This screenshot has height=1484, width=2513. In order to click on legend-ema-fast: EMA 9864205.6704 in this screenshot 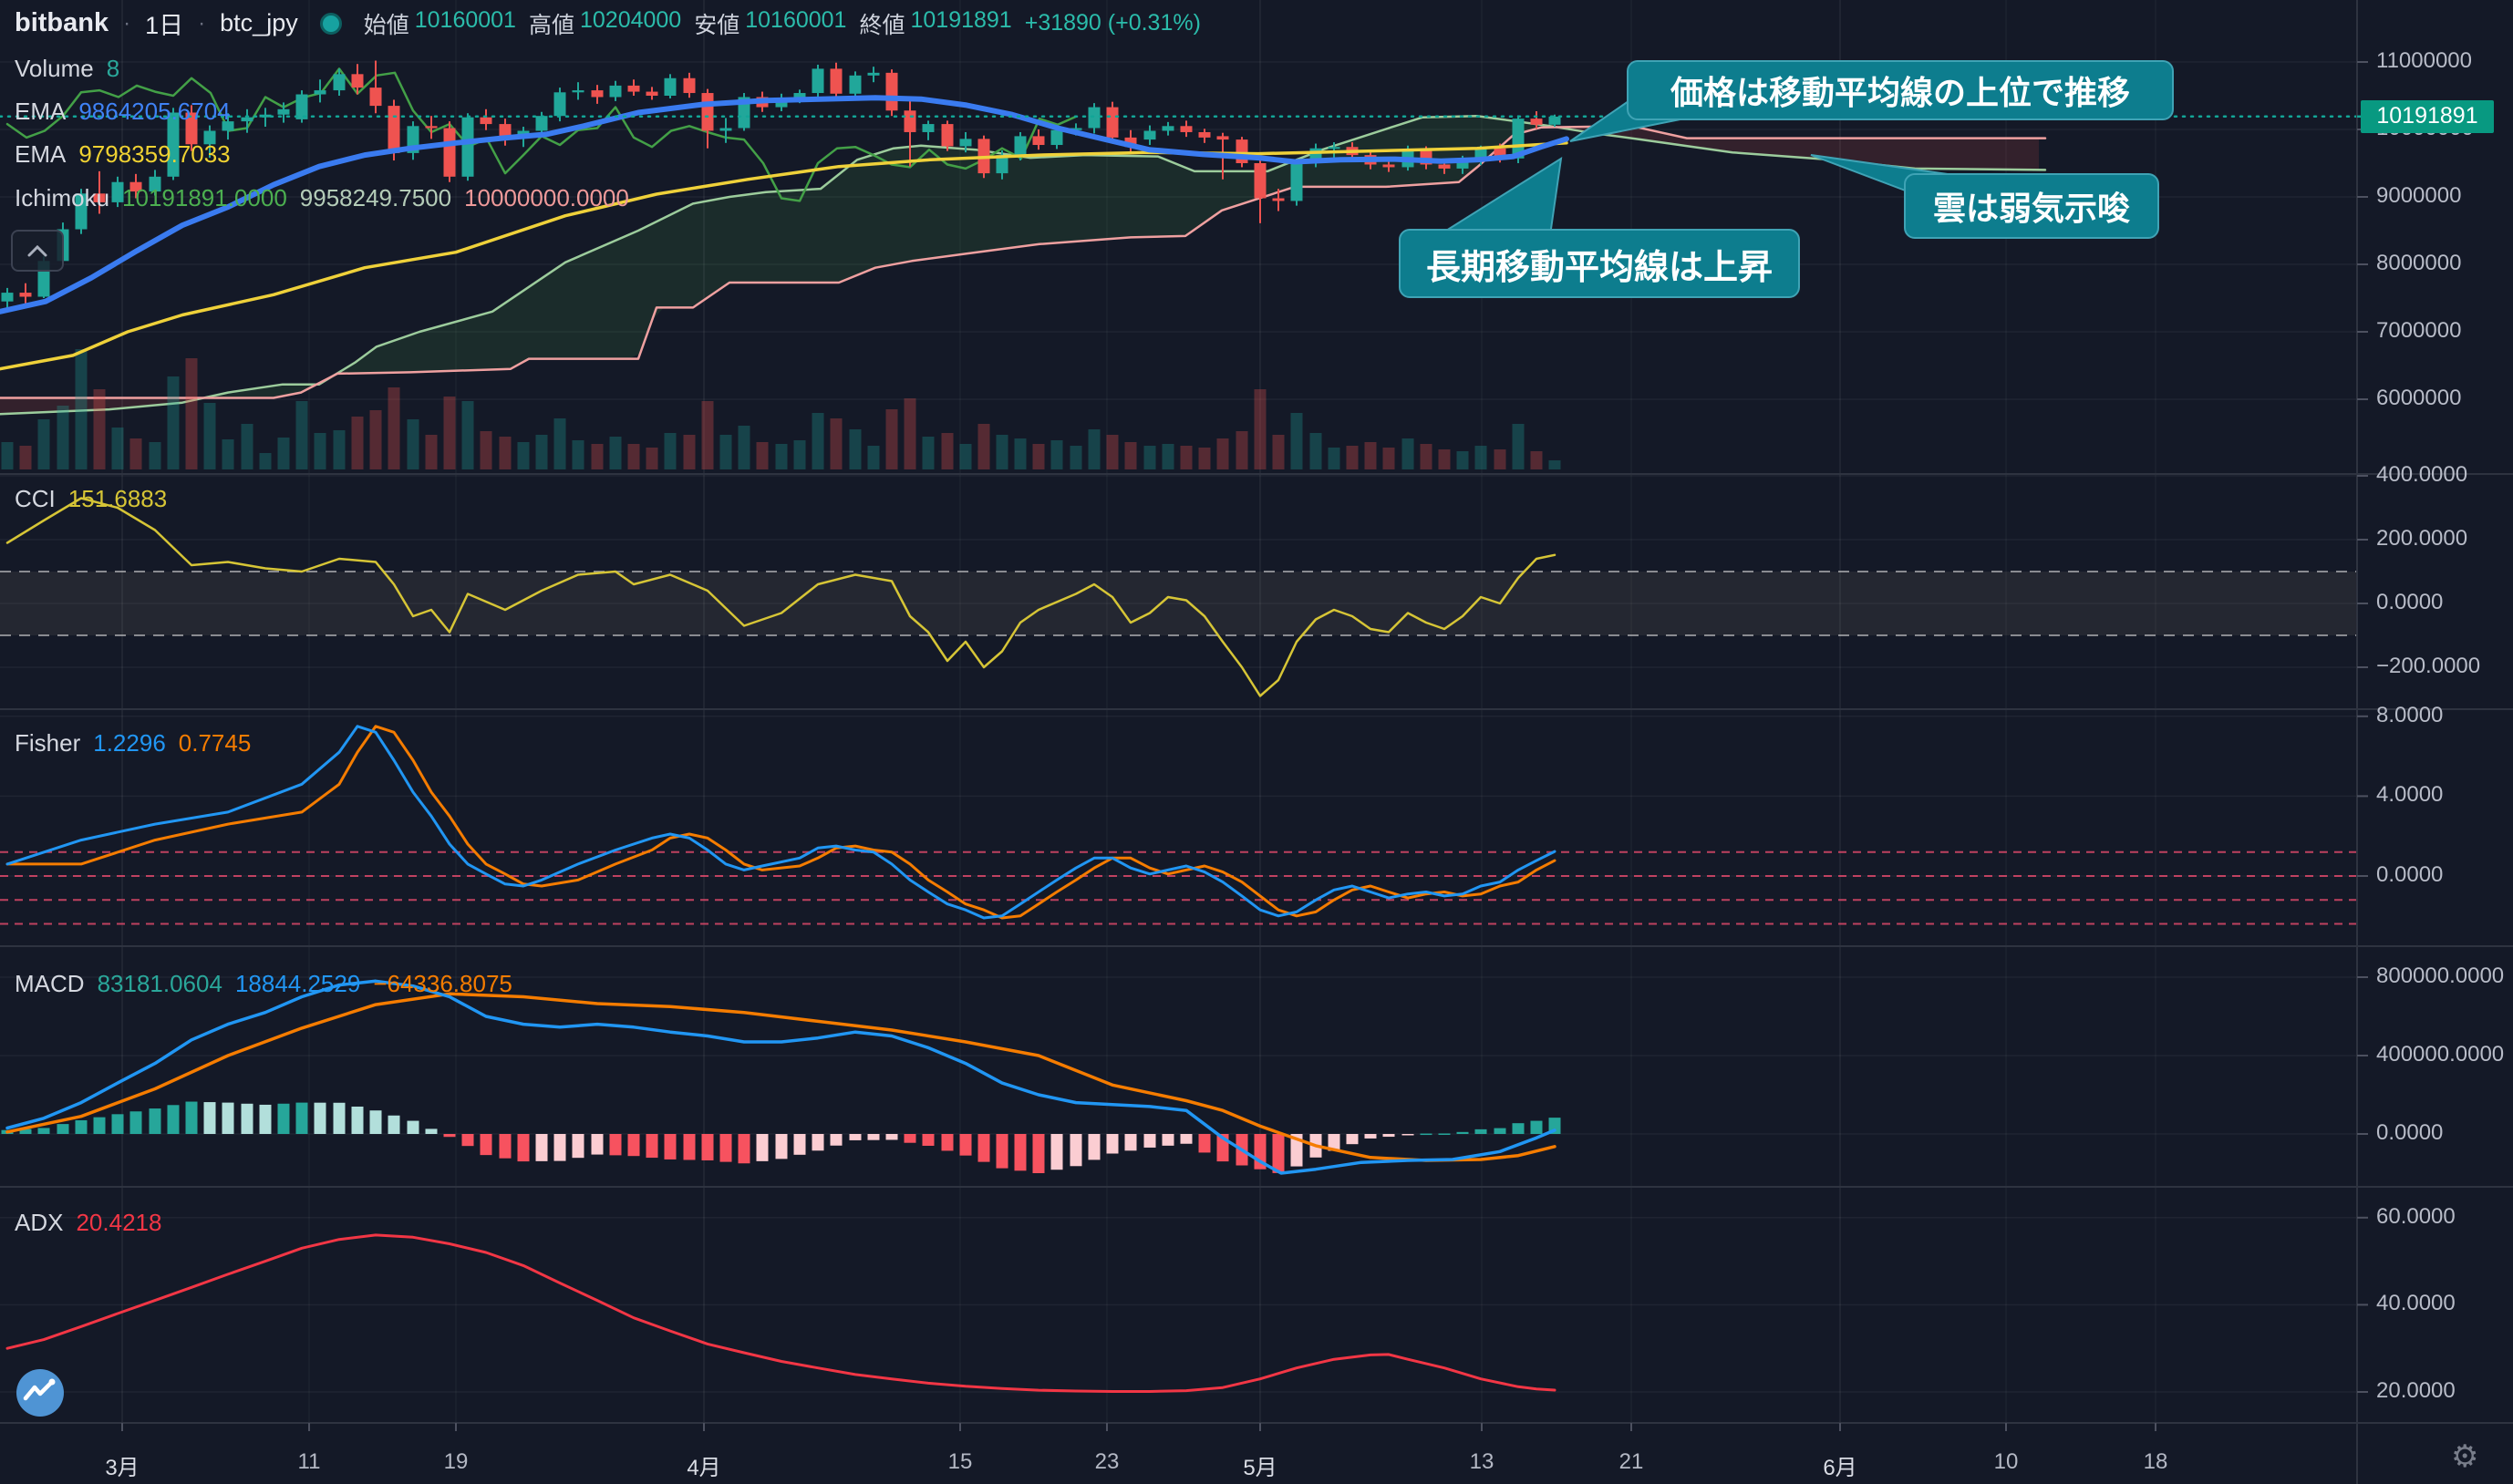, I will do `click(123, 111)`.